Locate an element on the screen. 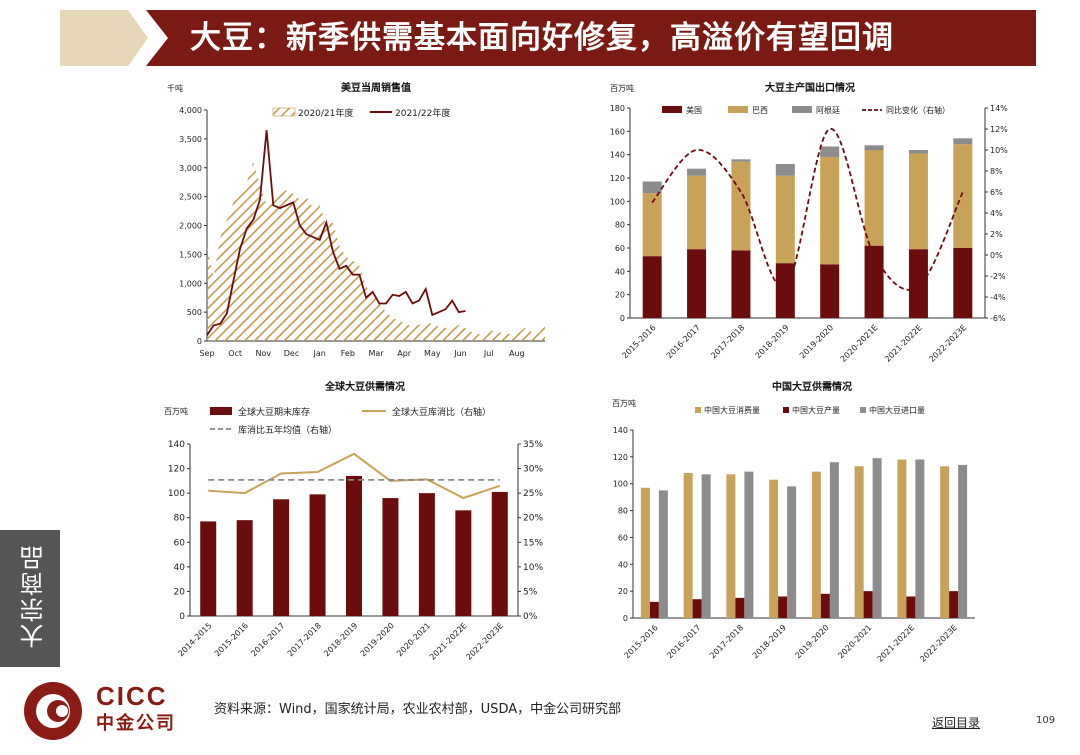 The height and width of the screenshot is (755, 1080). left-axis-tick-label: 4,000 is located at coordinates (190, 110).